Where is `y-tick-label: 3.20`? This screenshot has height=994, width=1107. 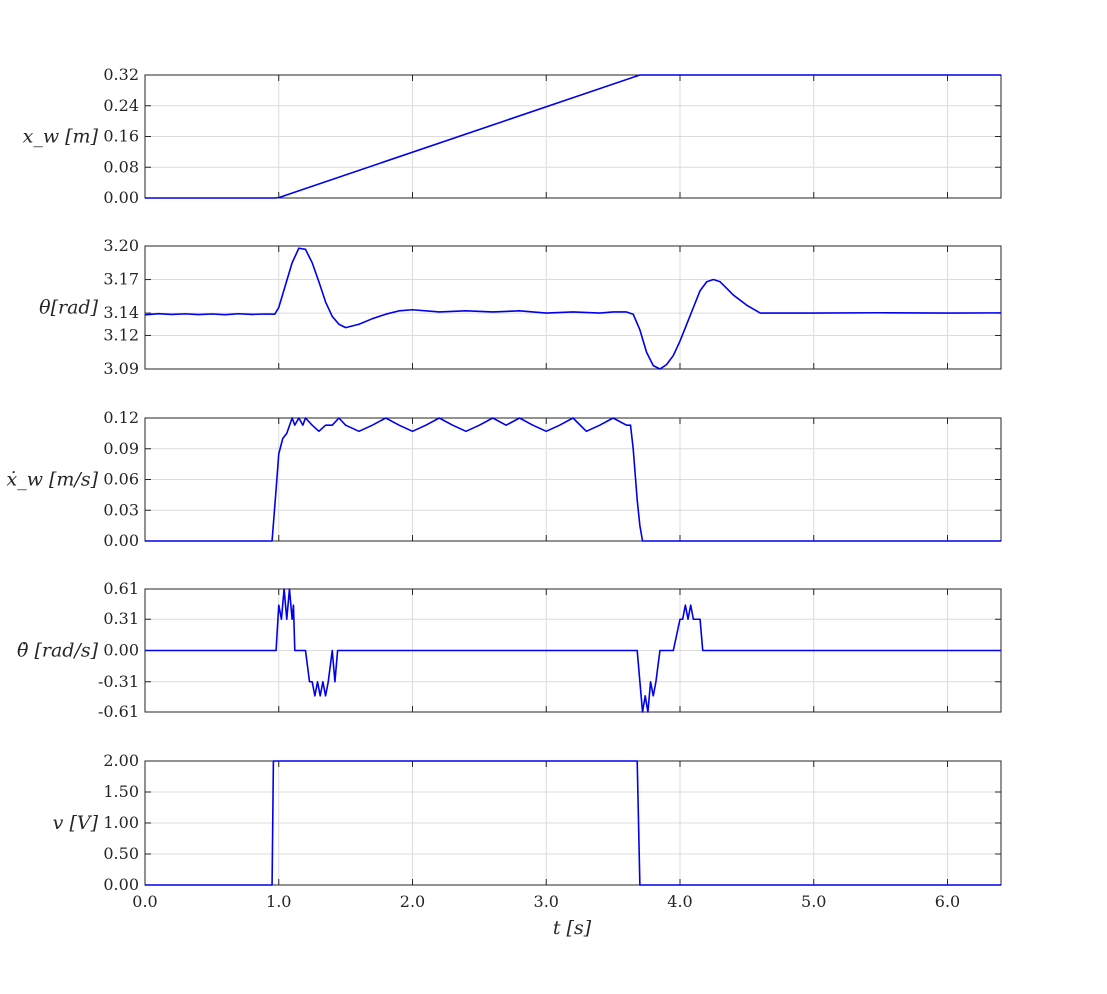
y-tick-label: 3.20 is located at coordinates (121, 245).